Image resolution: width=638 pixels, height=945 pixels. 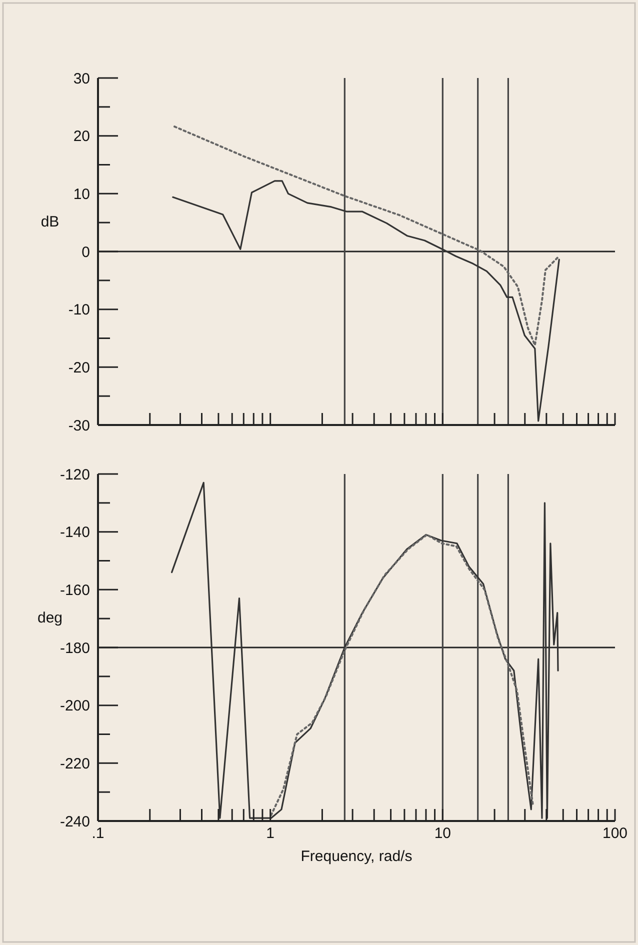 What do you see at coordinates (75, 821) in the screenshot?
I see `y-tick-label: -240` at bounding box center [75, 821].